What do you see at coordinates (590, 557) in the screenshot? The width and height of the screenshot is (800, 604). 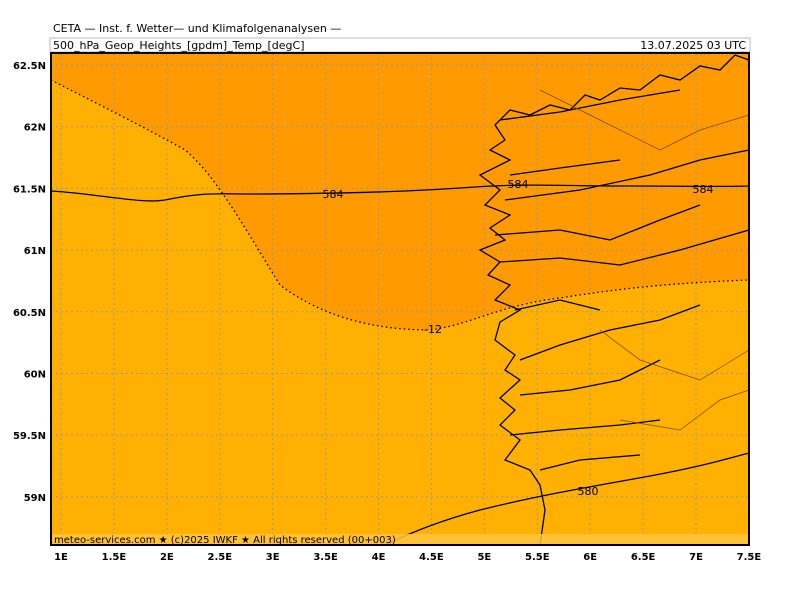 I see `lon-label: 6E` at bounding box center [590, 557].